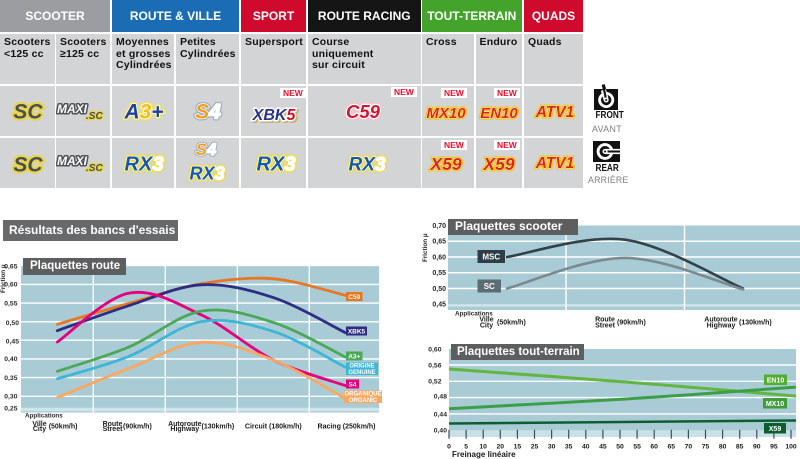  What do you see at coordinates (689, 447) in the screenshot?
I see `svg-text: 70` at bounding box center [689, 447].